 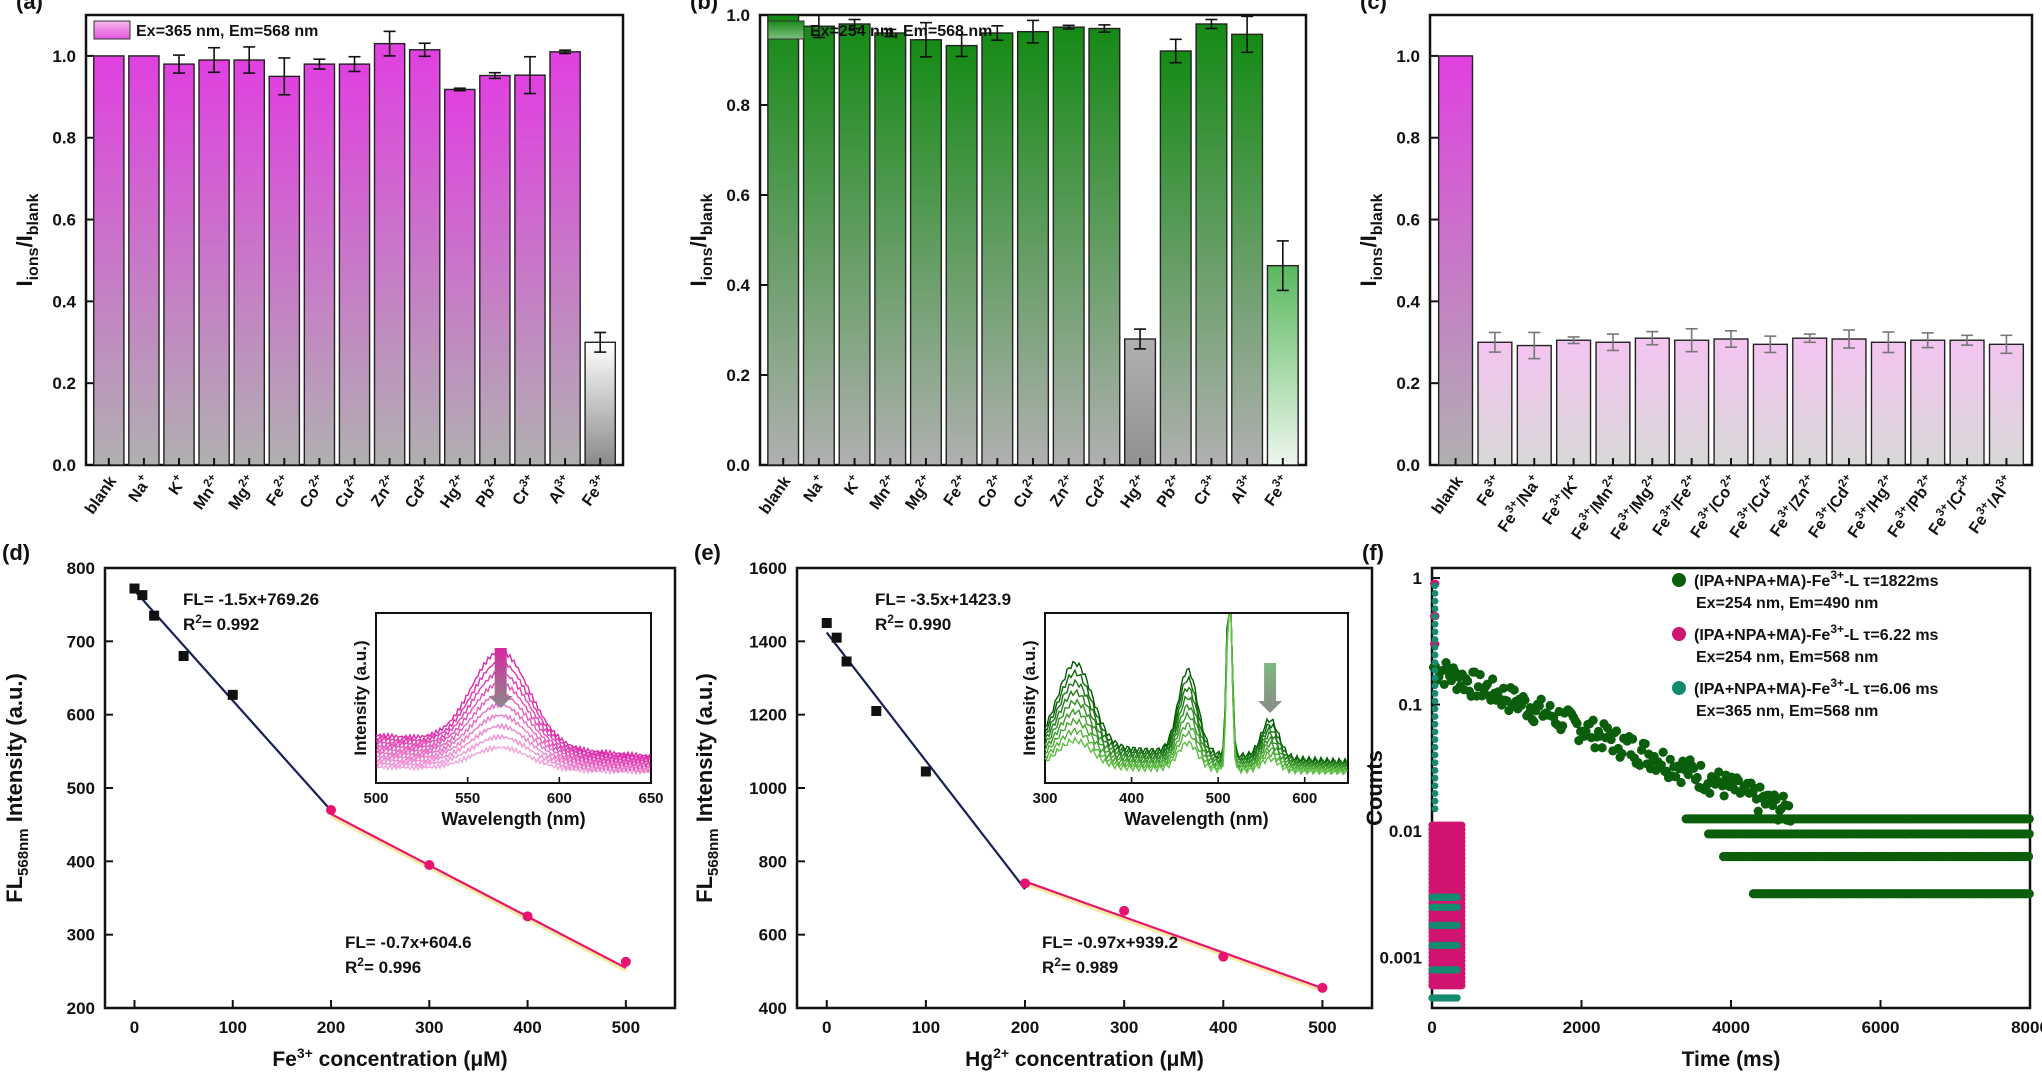 I want to click on x-tick-label: Co2+, so click(x=990, y=492).